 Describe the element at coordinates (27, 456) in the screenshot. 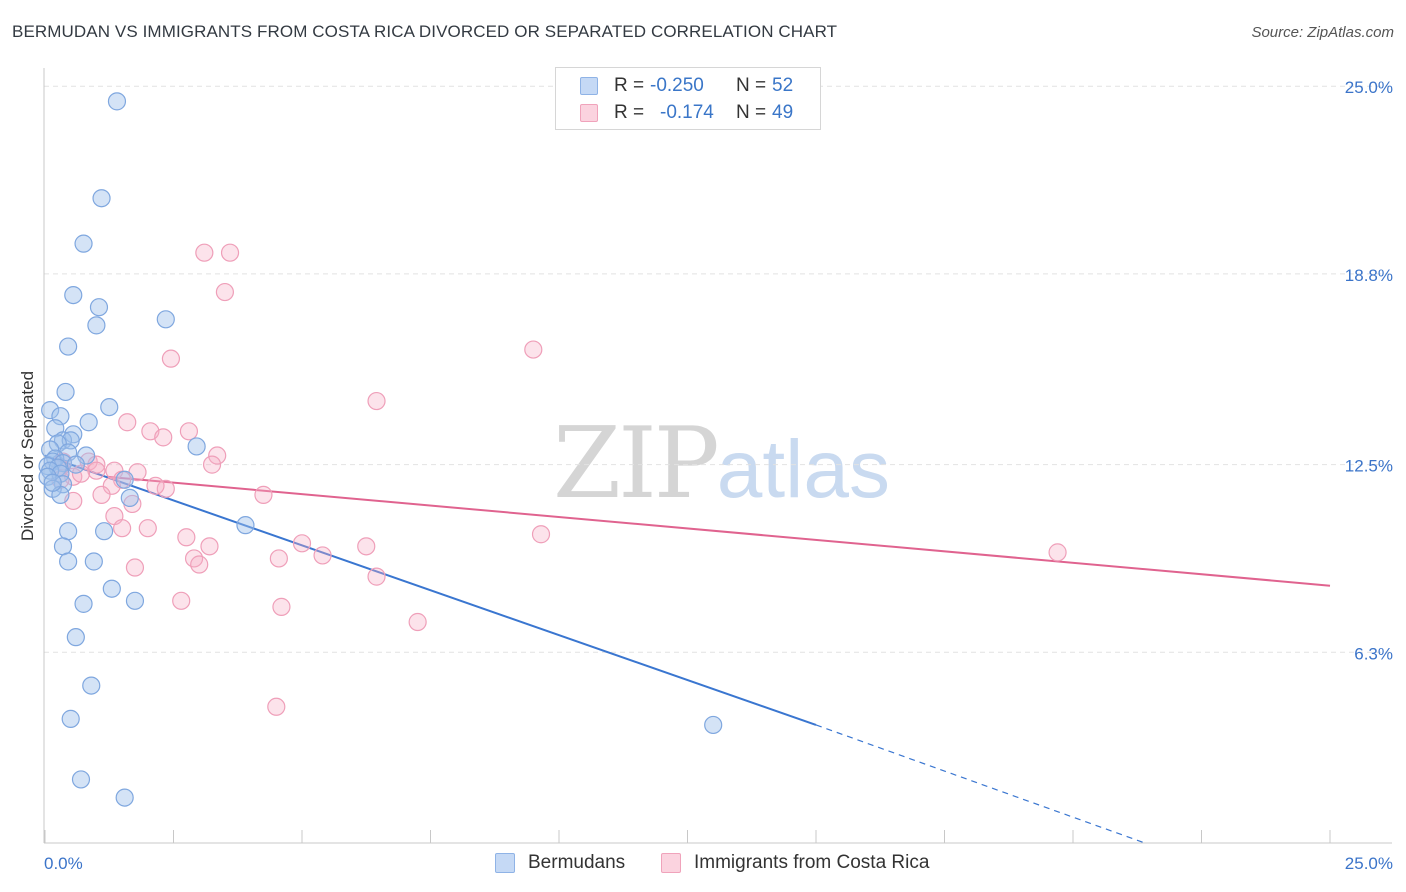

I see `y-axis-label: Divorced or Separated` at that location.